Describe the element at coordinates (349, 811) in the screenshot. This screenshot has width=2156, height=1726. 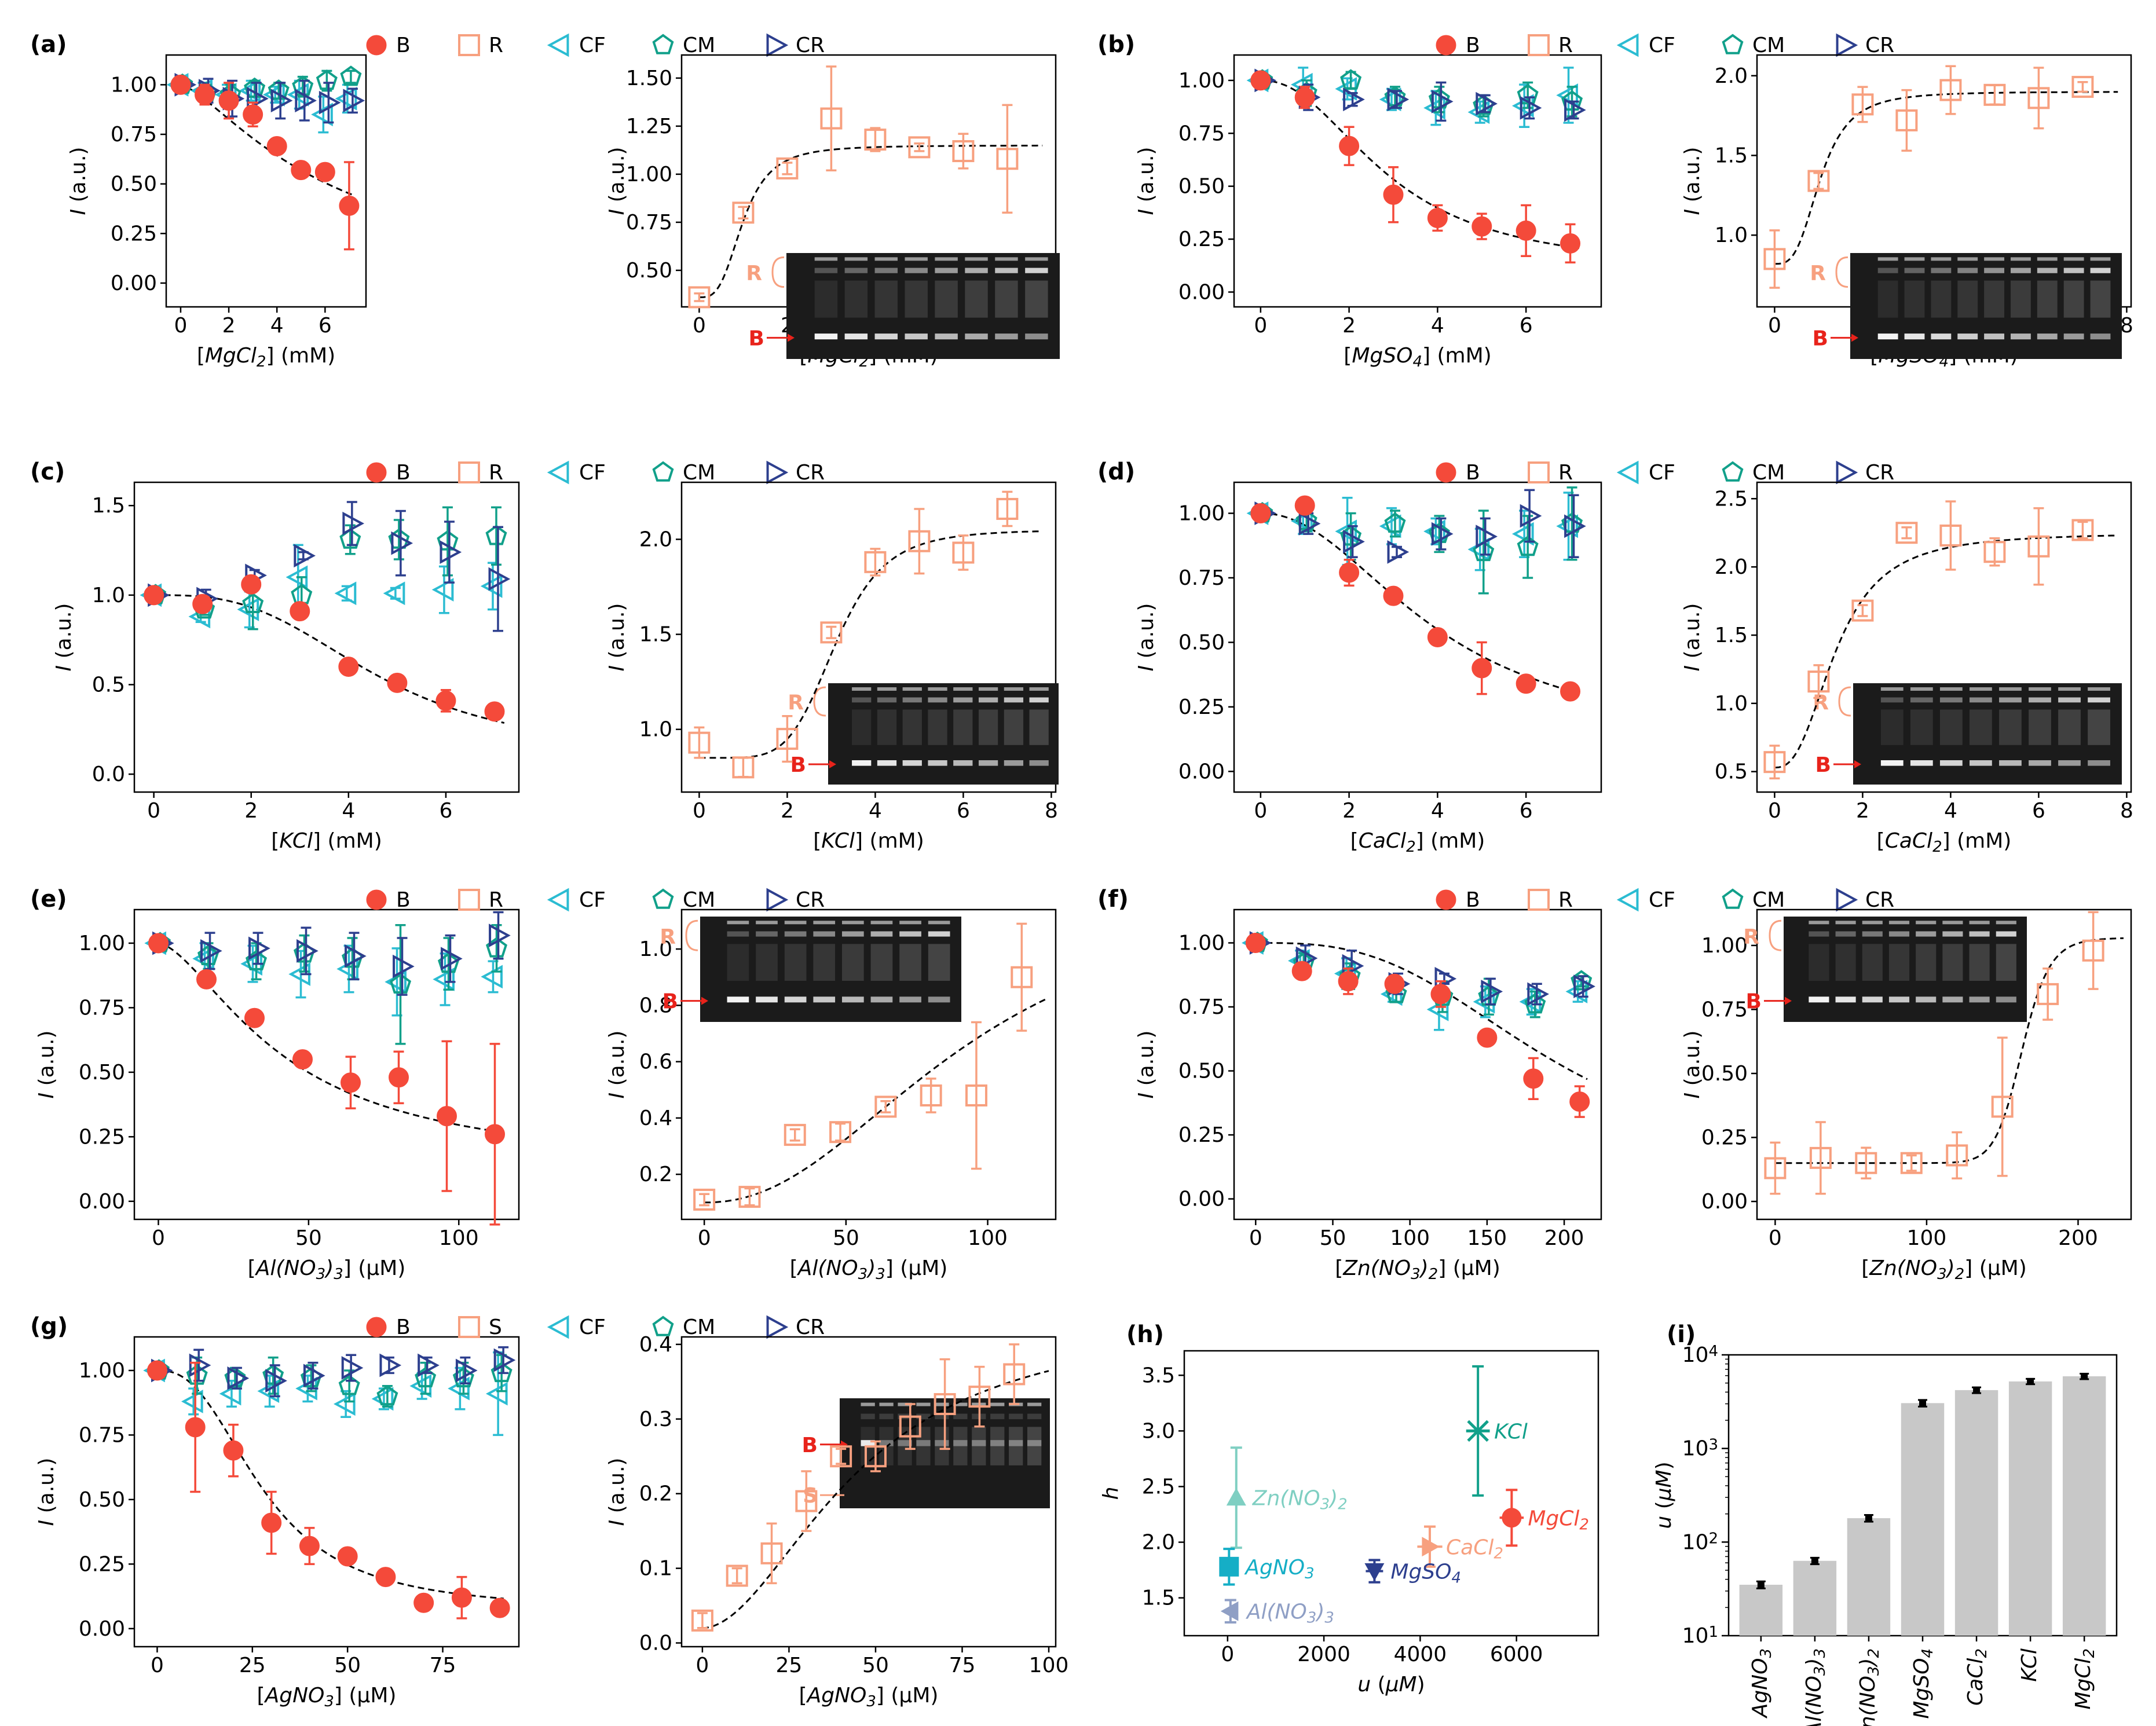
I see `x-tick-label: 4` at that location.